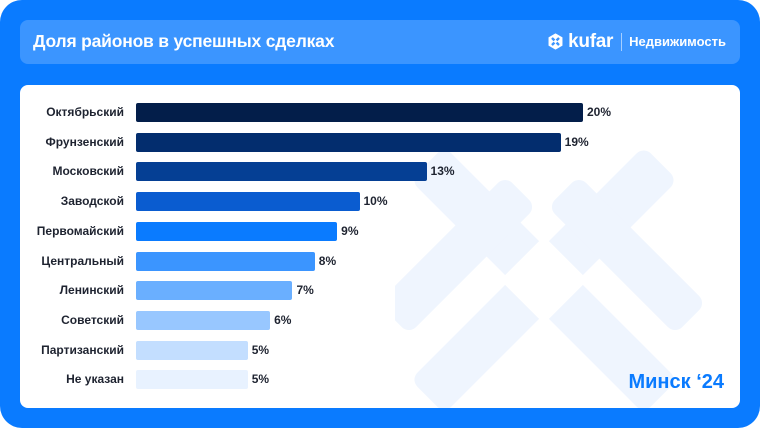 The image size is (760, 428). I want to click on value-label: 20%, so click(599, 112).